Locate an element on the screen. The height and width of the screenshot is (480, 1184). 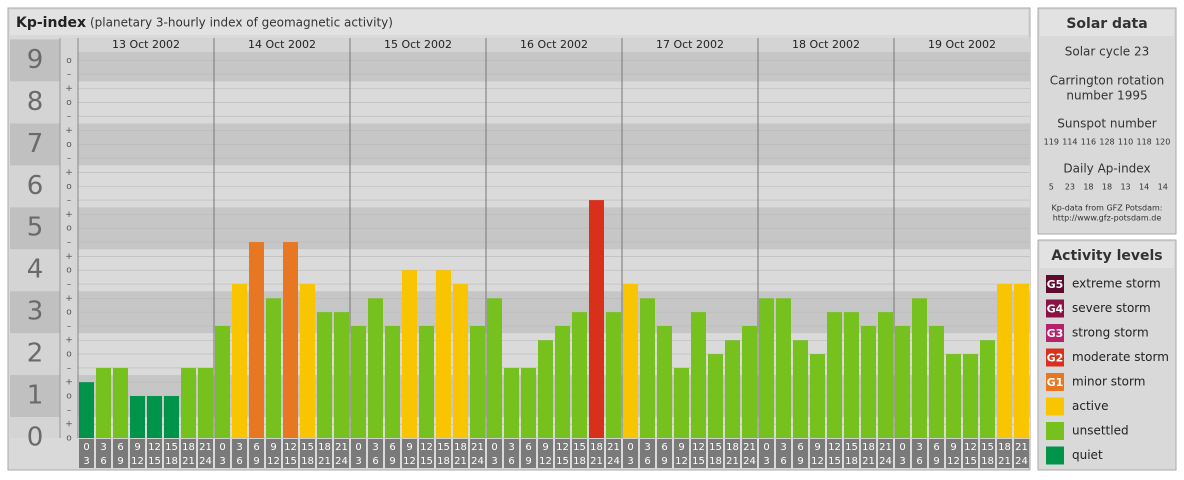
x-tick-label: 0 is located at coordinates (222, 447).